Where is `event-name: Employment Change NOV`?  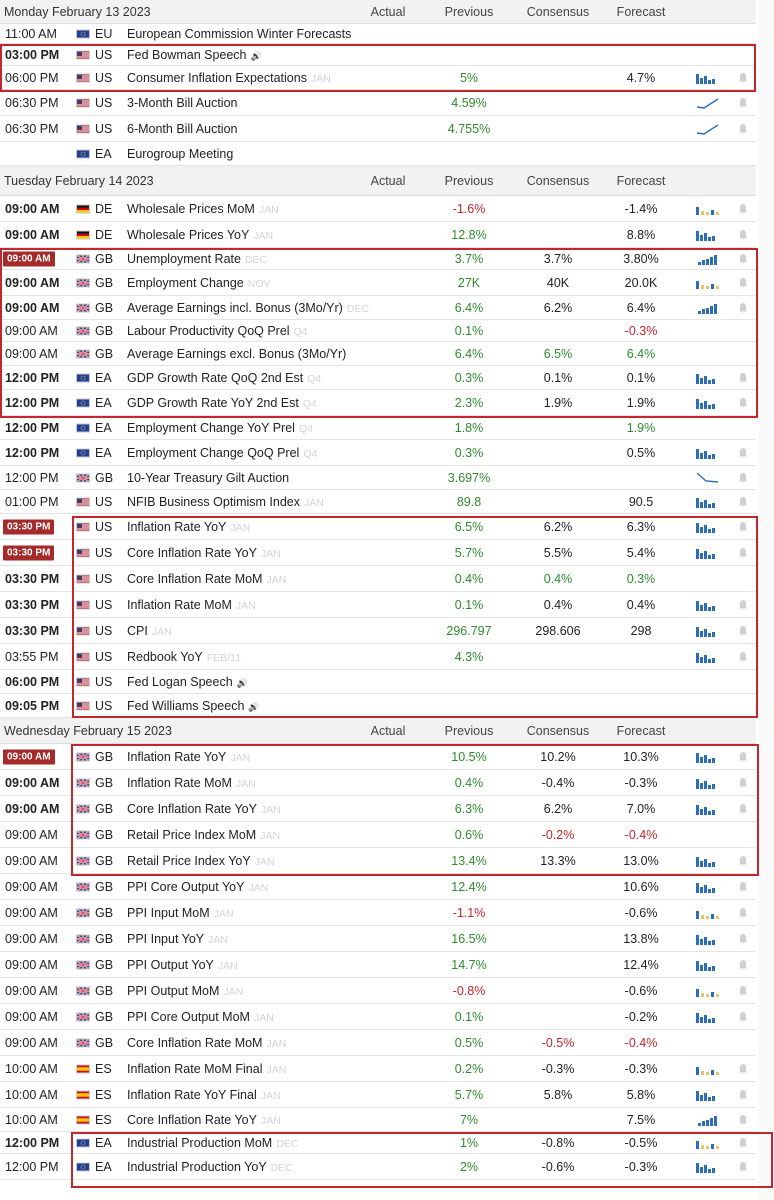 event-name: Employment Change NOV is located at coordinates (199, 283).